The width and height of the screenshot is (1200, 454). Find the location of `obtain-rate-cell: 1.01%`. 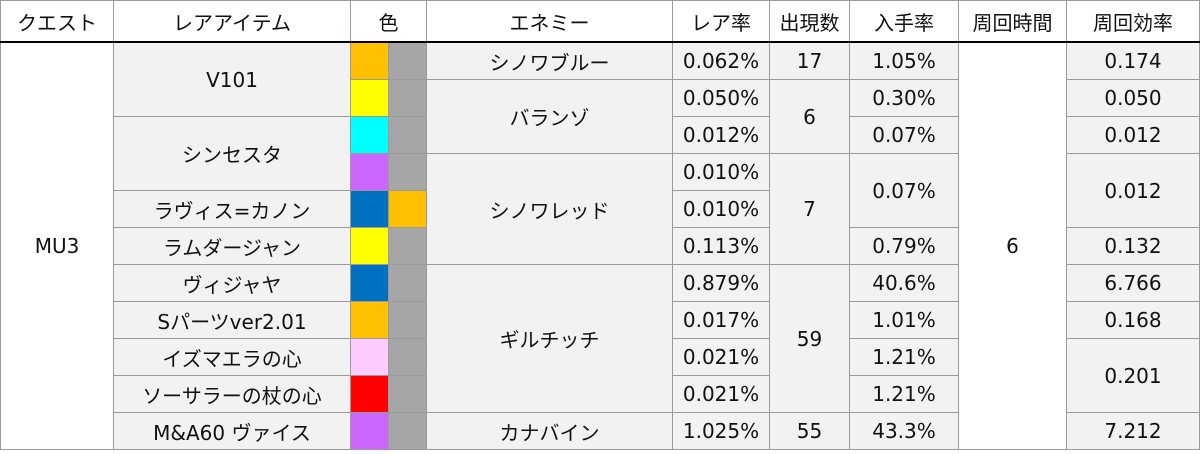

obtain-rate-cell: 1.01% is located at coordinates (904, 320).